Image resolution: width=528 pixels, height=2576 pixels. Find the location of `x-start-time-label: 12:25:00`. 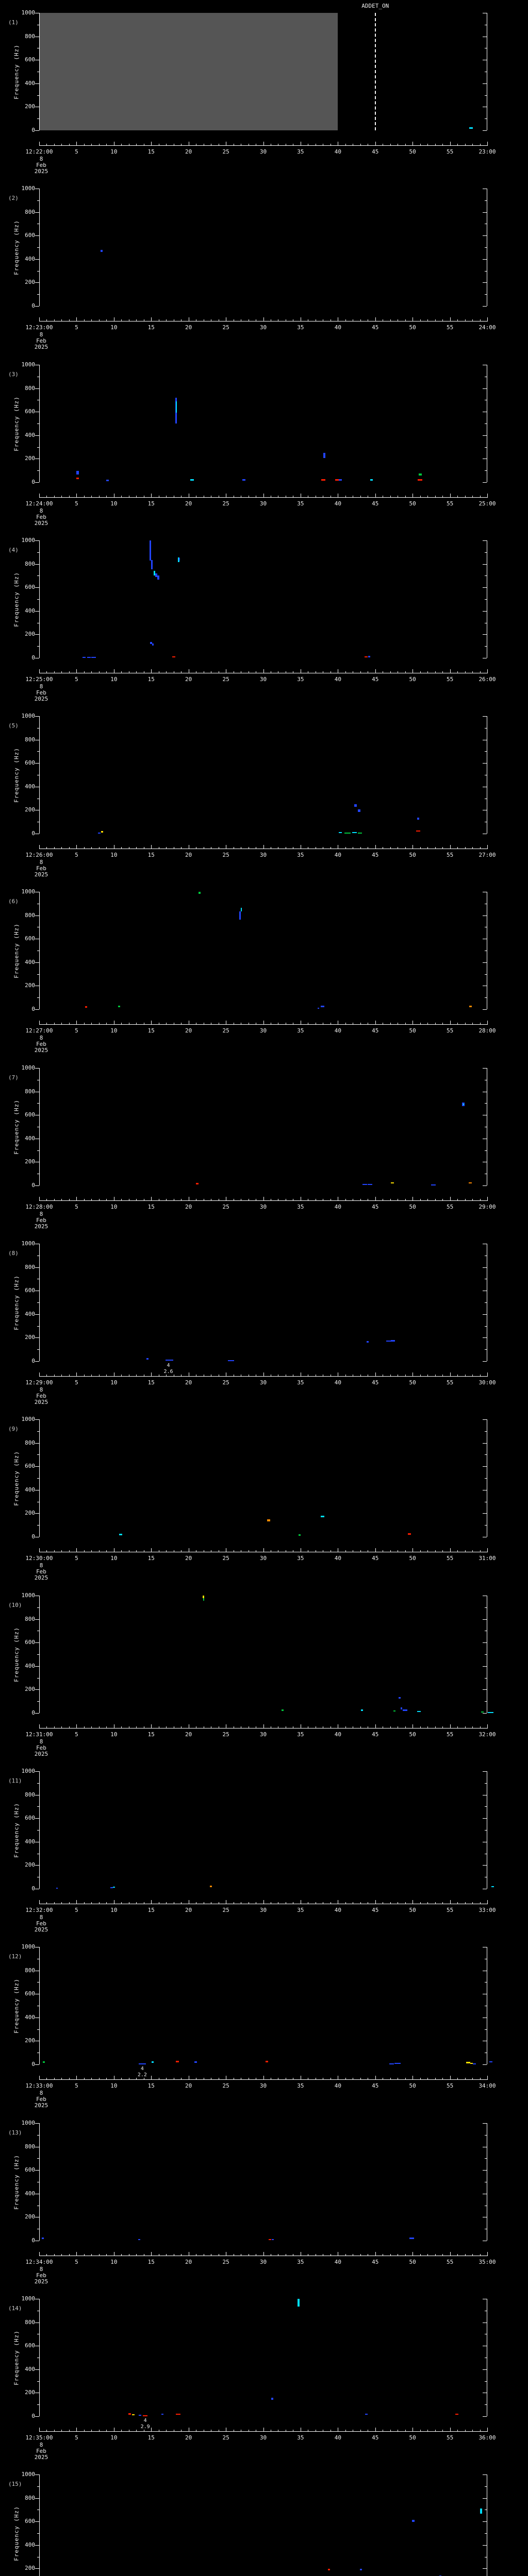

x-start-time-label: 12:25:00 is located at coordinates (39, 679).